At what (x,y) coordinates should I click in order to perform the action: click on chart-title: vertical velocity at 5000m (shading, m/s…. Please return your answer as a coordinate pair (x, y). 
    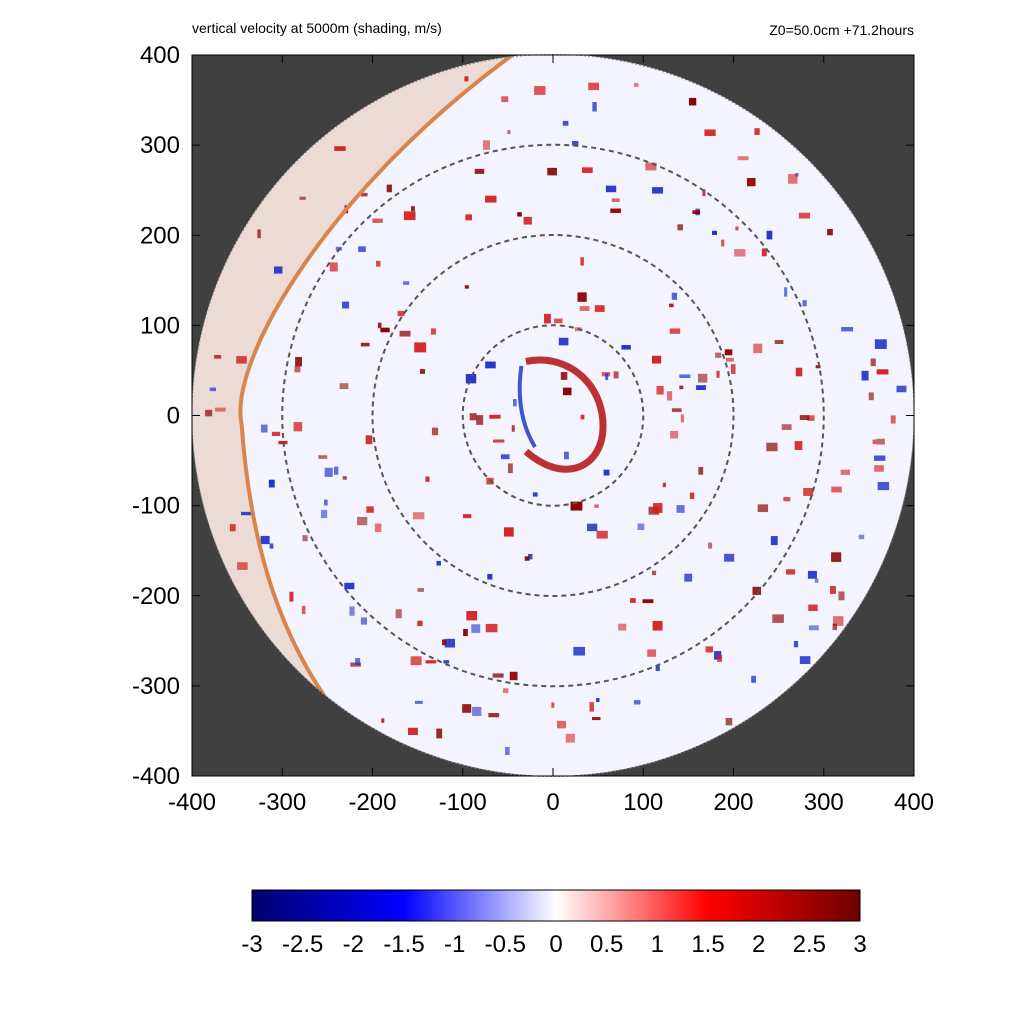
    Looking at the image, I should click on (317, 28).